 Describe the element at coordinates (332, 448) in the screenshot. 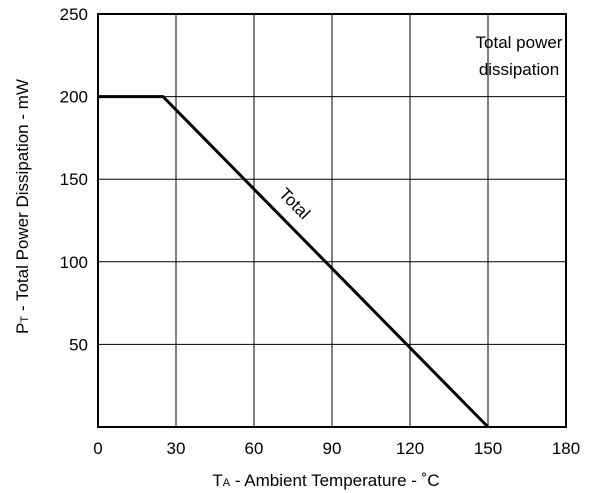

I see `x-tick-label-90: 90` at that location.